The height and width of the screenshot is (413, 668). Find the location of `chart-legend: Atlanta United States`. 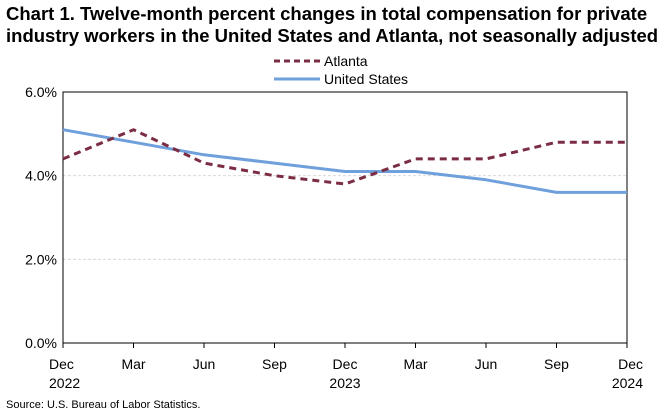

chart-legend: Atlanta United States is located at coordinates (341, 70).